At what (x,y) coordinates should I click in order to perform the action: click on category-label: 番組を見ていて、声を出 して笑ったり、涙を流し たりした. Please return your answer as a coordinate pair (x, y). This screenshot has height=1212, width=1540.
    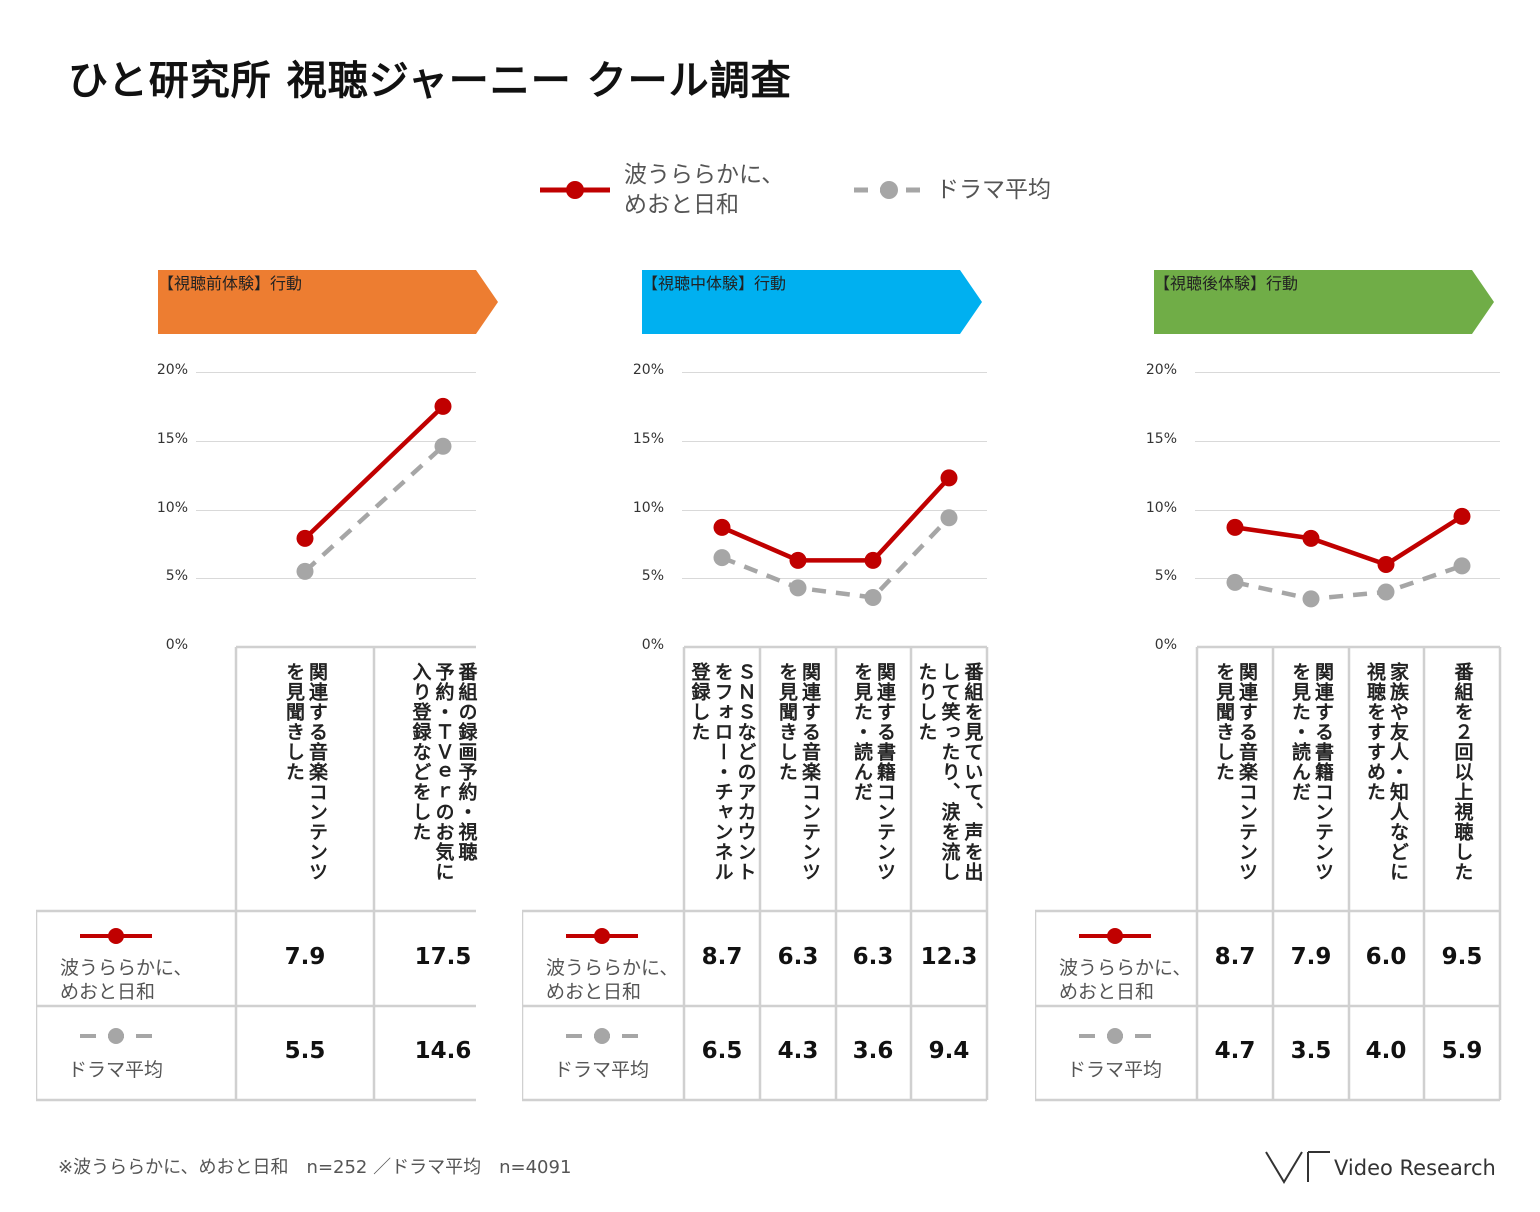
    Looking at the image, I should click on (949, 772).